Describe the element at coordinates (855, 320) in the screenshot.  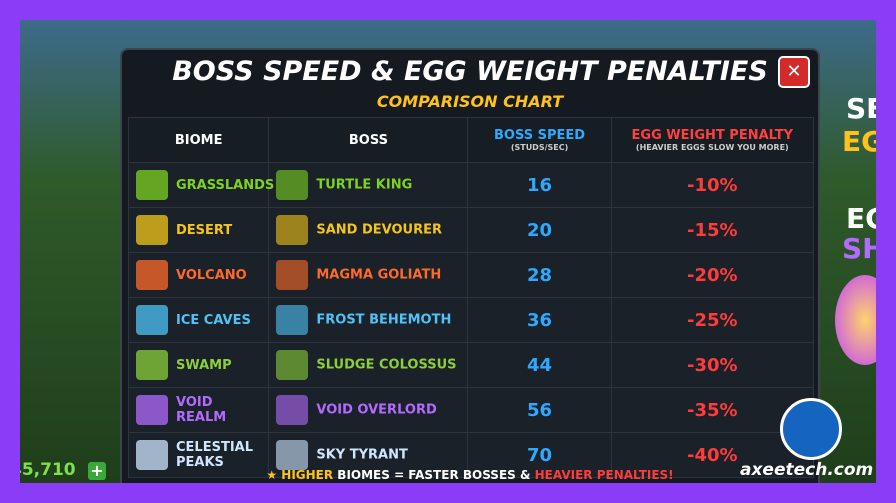
I see `egg` at that location.